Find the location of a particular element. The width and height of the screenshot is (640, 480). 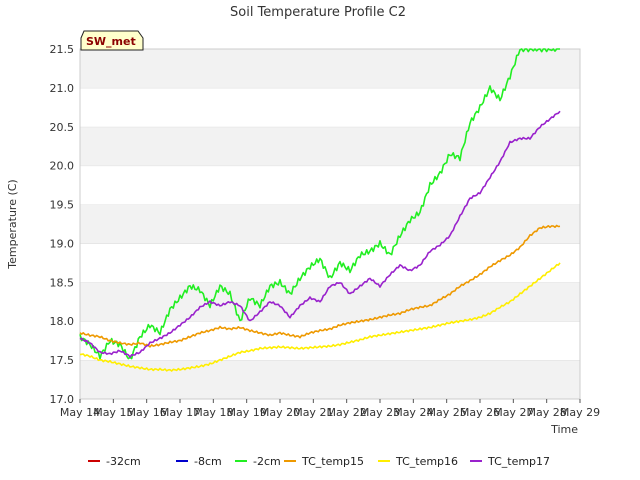

y-tick-label: 18.0 is located at coordinates (62, 321).